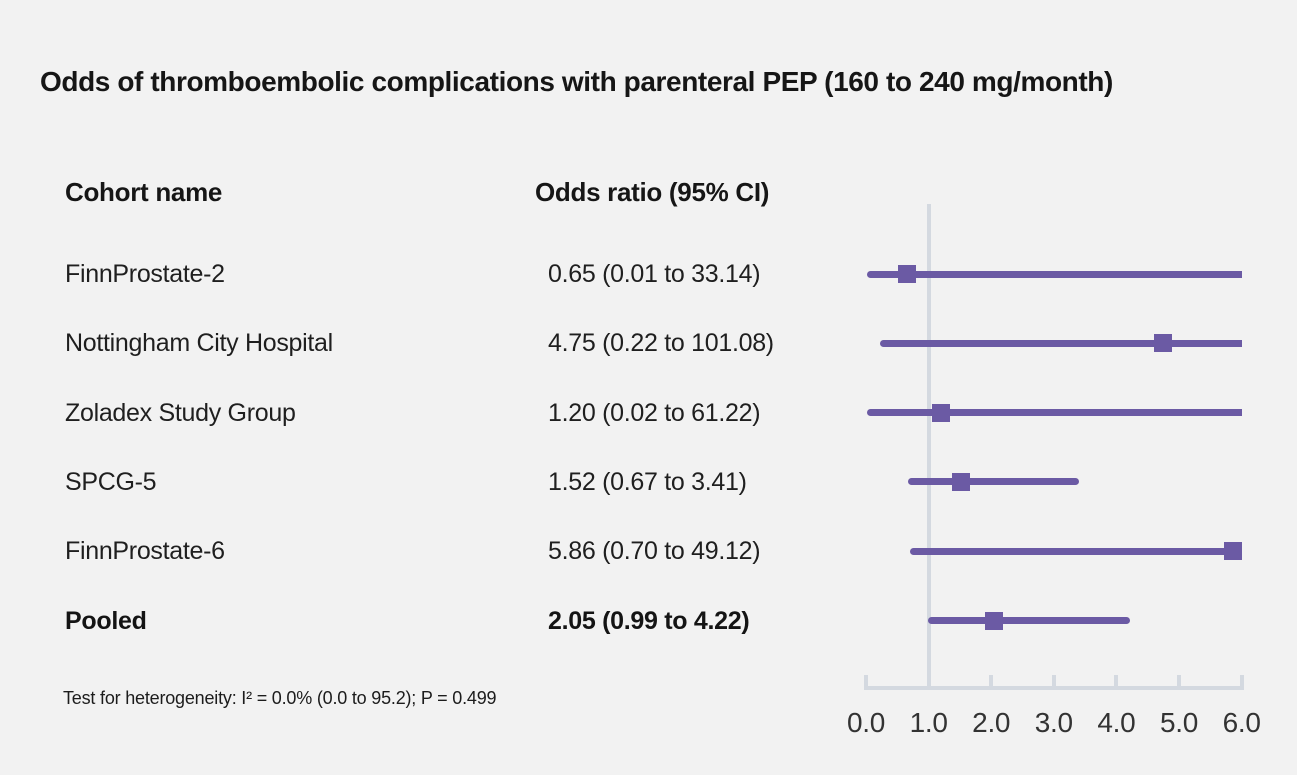  I want to click on cohort-label: SPCG-5, so click(111, 481).